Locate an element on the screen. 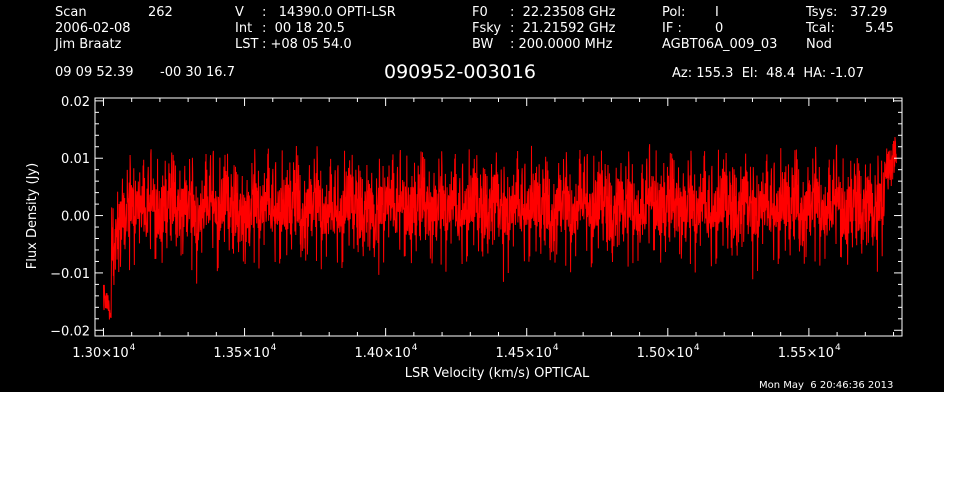 This screenshot has height=490, width=962. y-tick-label: 0.01 is located at coordinates (75, 159).